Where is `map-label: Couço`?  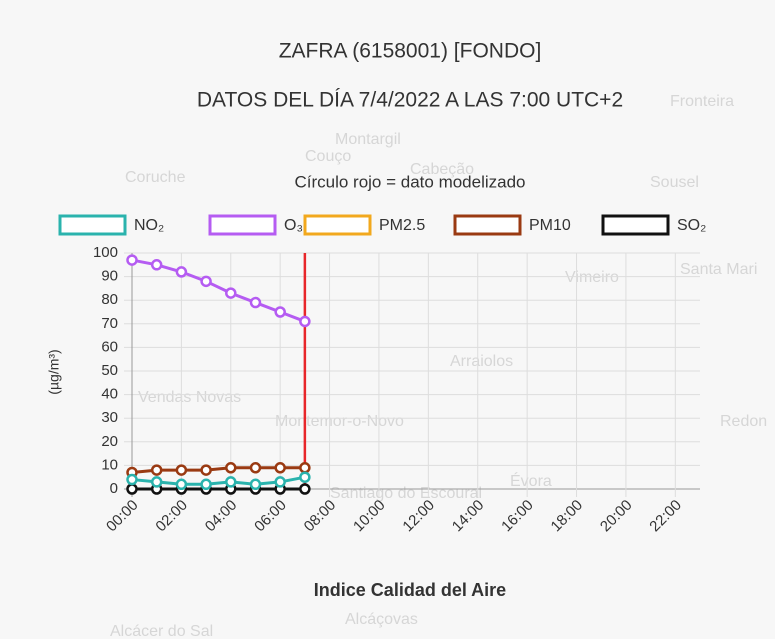
map-label: Couço is located at coordinates (328, 156).